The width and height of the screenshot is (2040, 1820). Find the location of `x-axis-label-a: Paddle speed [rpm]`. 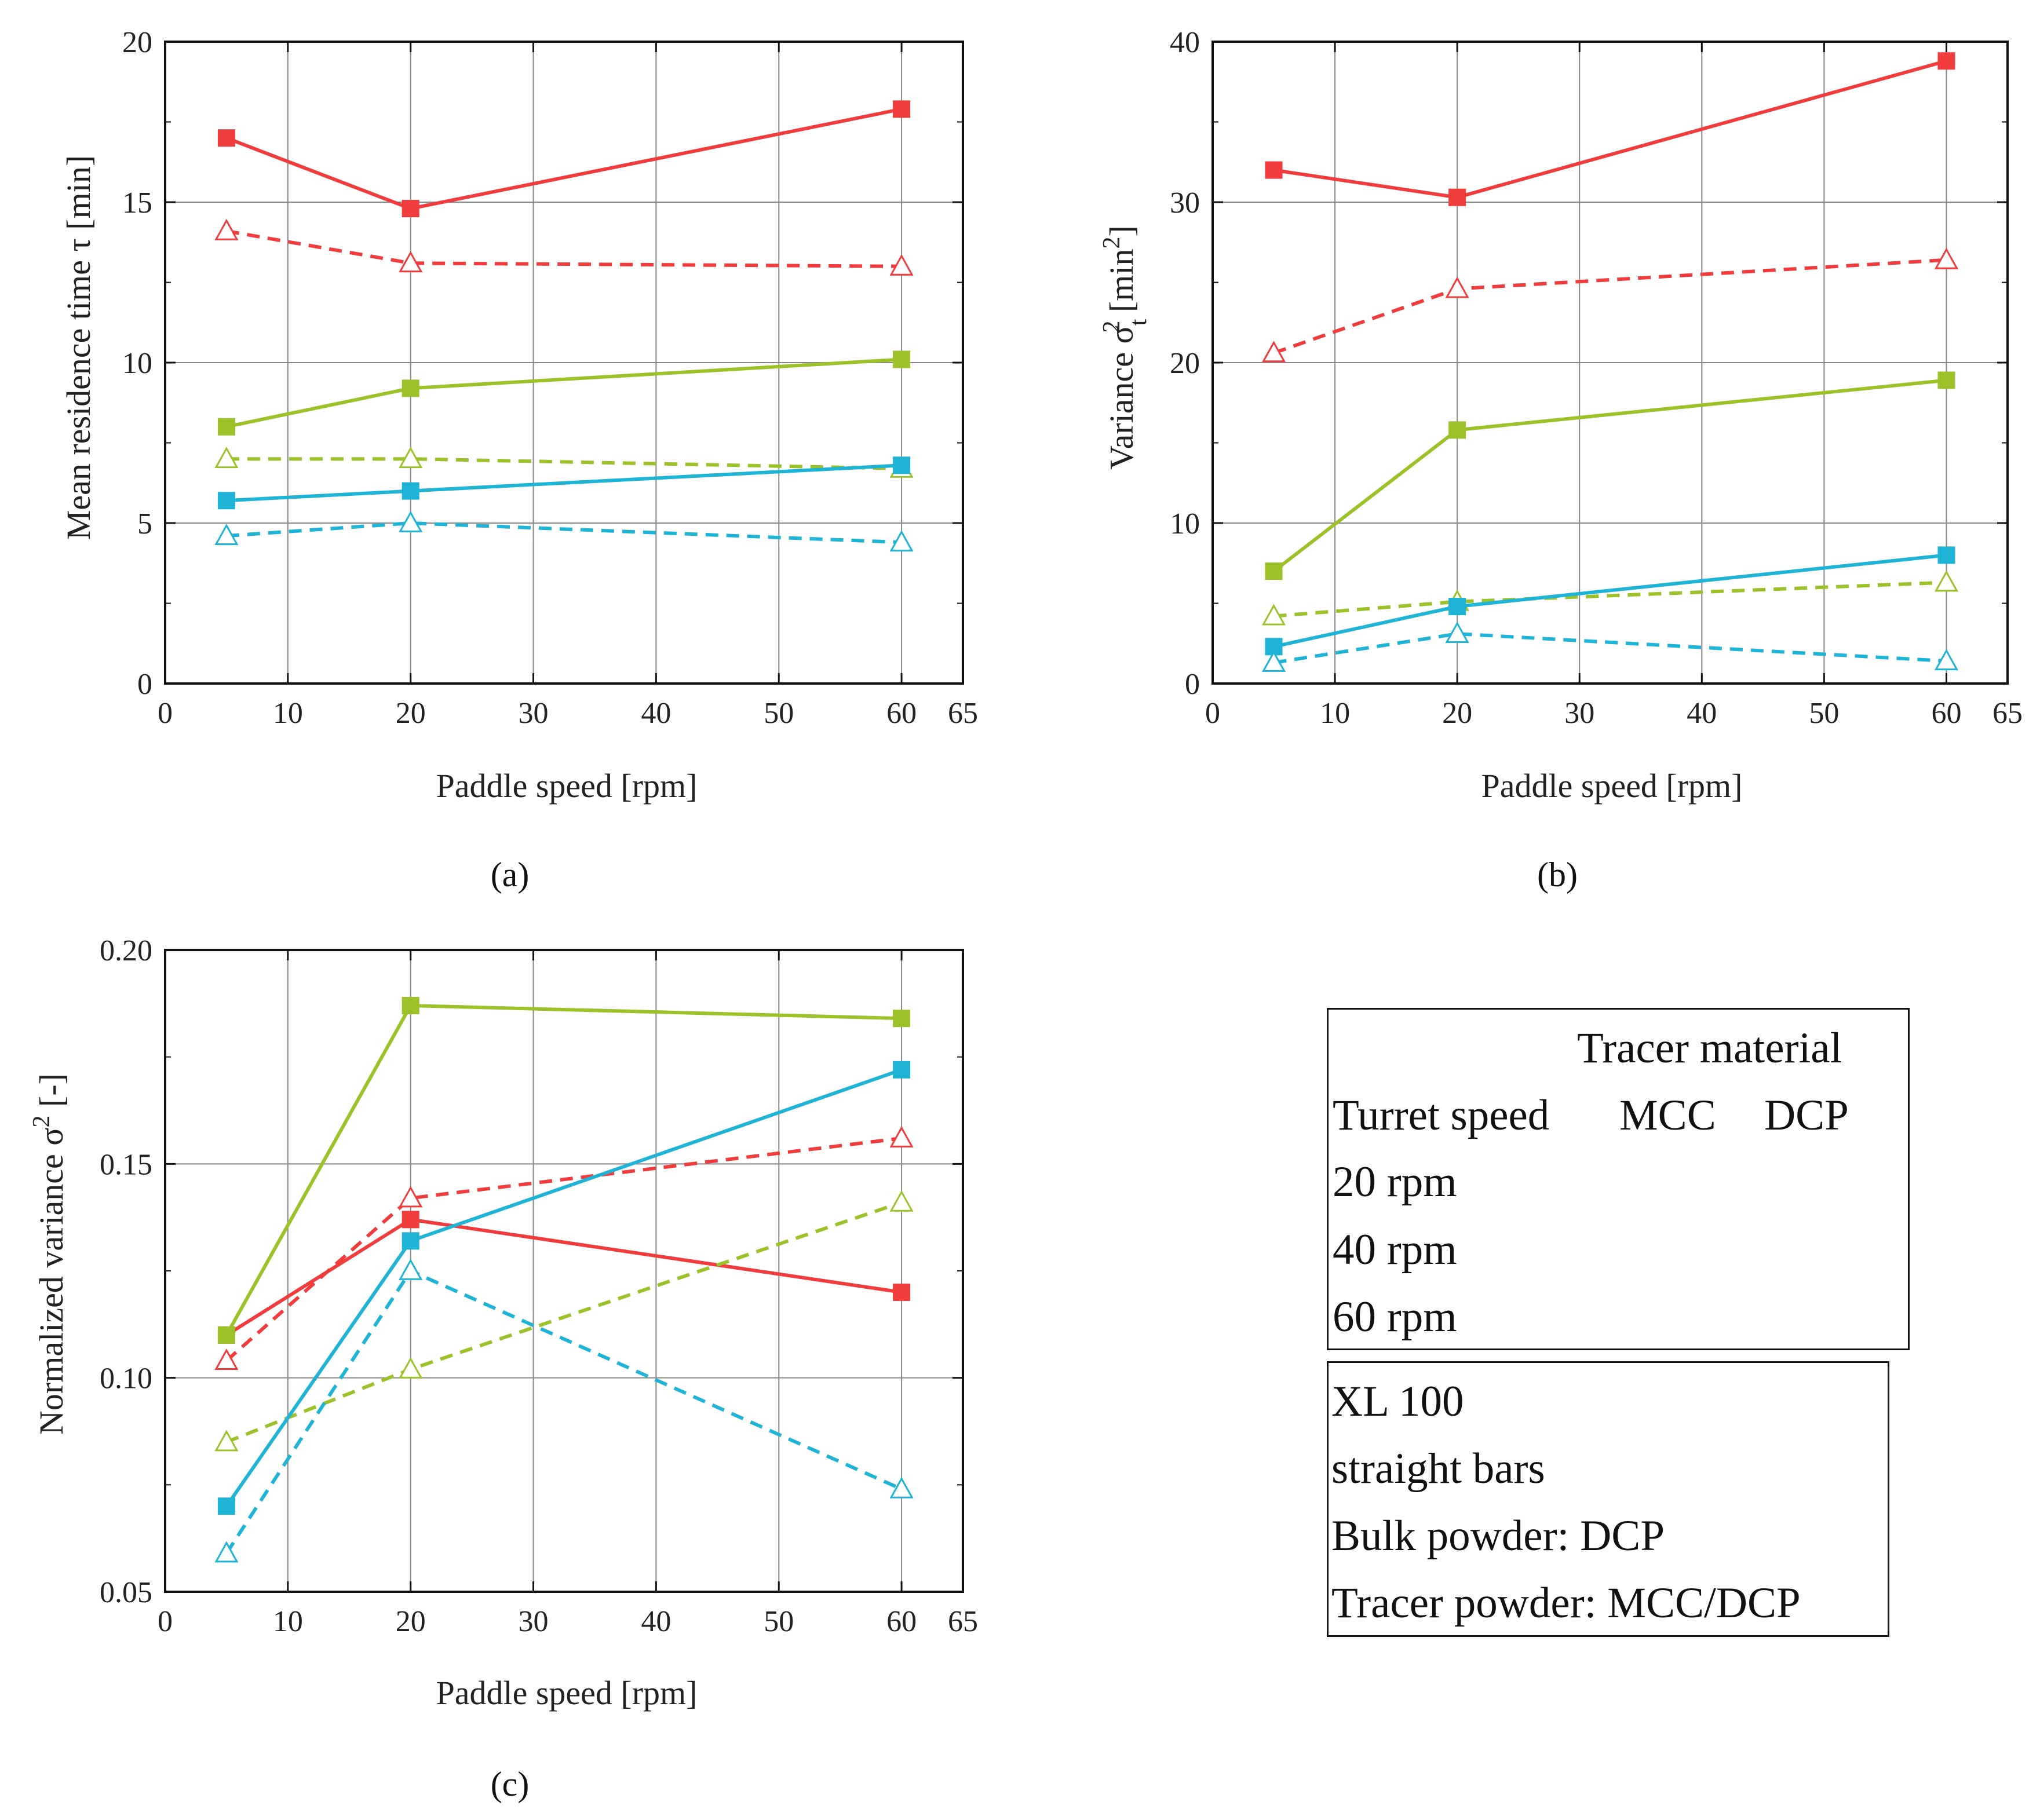

x-axis-label-a: Paddle speed [rpm] is located at coordinates (567, 786).